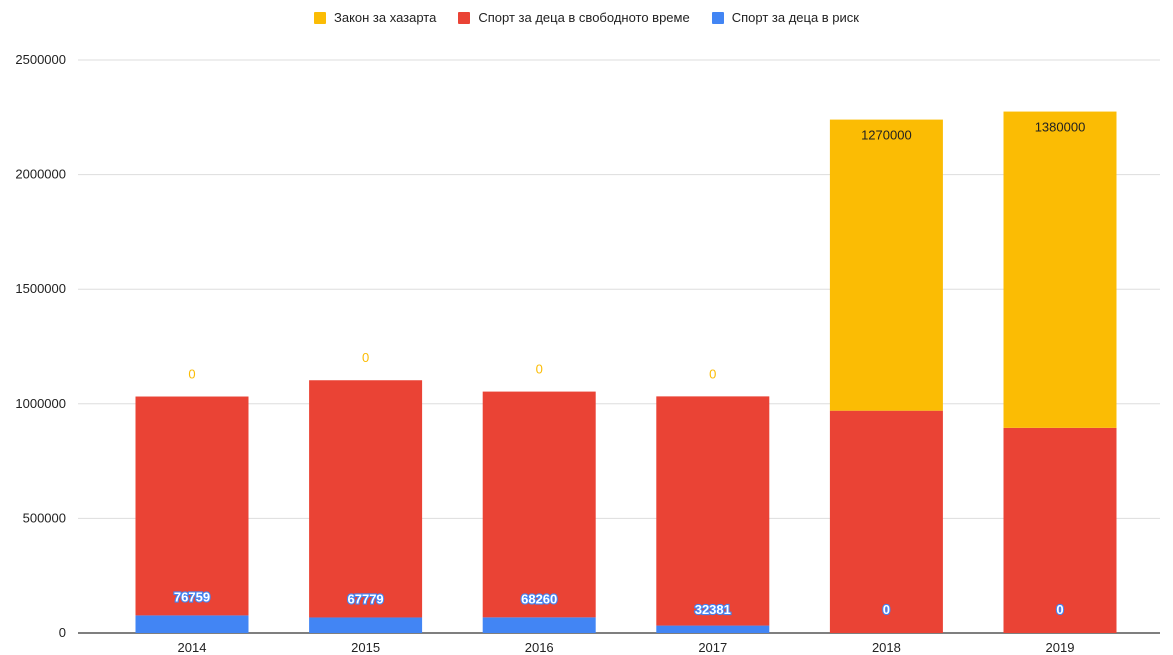 The height and width of the screenshot is (655, 1173). What do you see at coordinates (319, 17) in the screenshot?
I see `legend-swatch-gambling-law` at bounding box center [319, 17].